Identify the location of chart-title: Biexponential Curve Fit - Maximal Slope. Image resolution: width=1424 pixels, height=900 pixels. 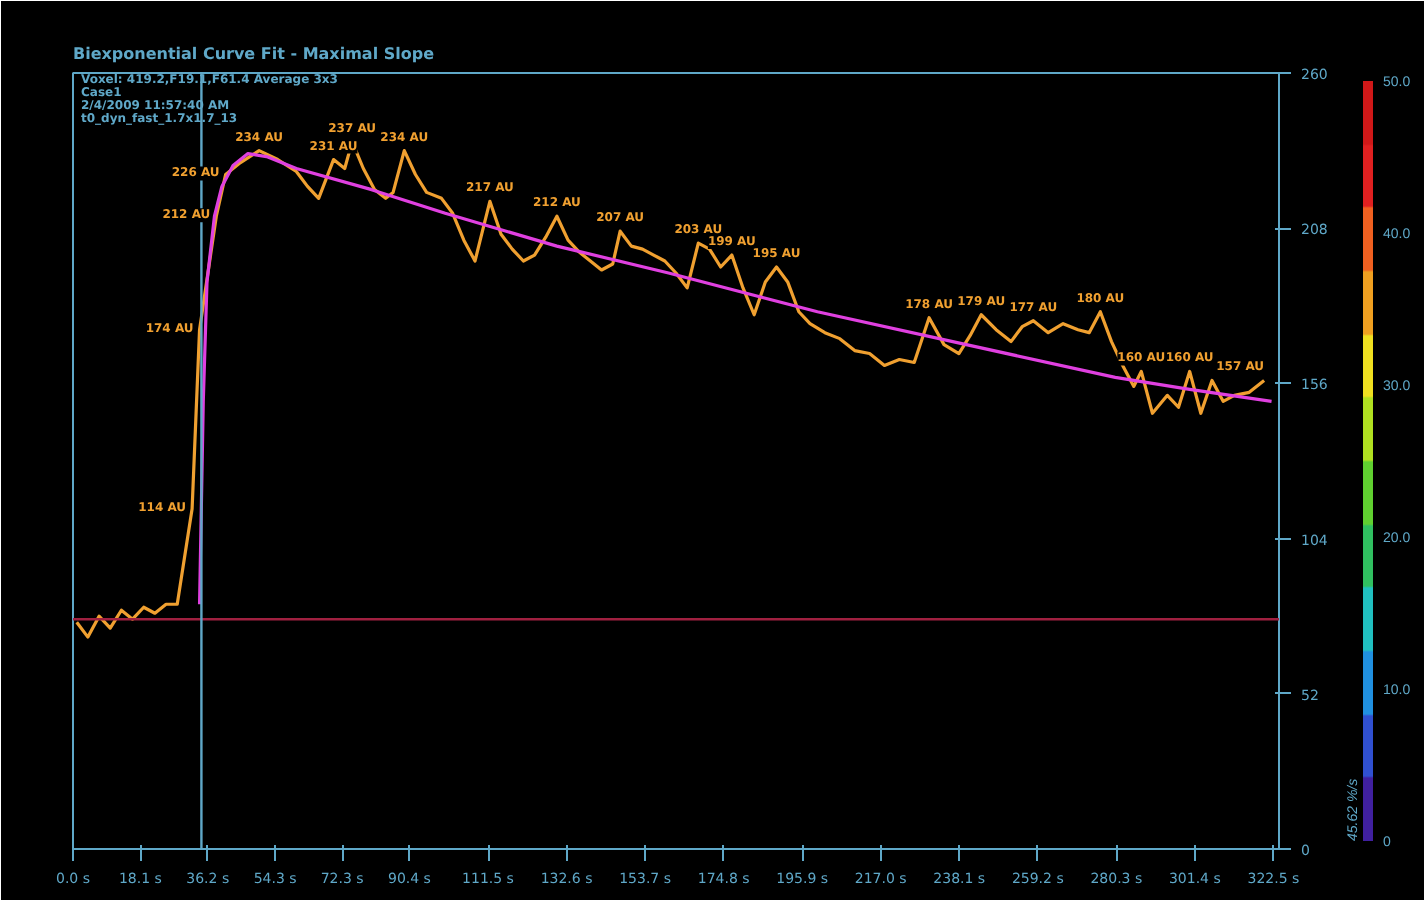
(254, 54).